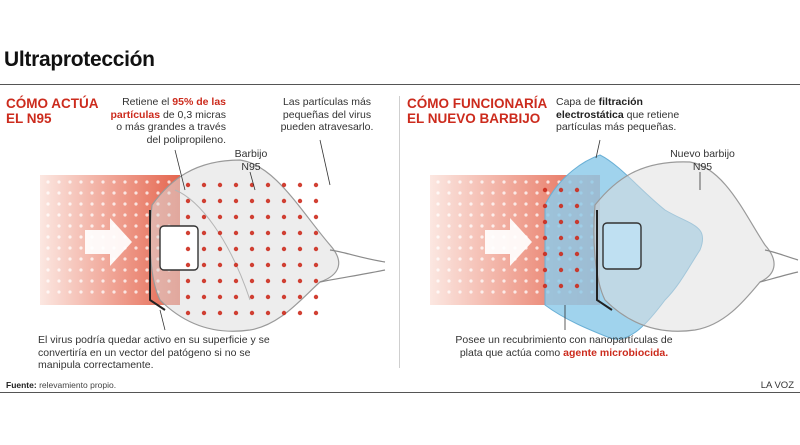  I want to click on n95-valve, so click(179, 248).